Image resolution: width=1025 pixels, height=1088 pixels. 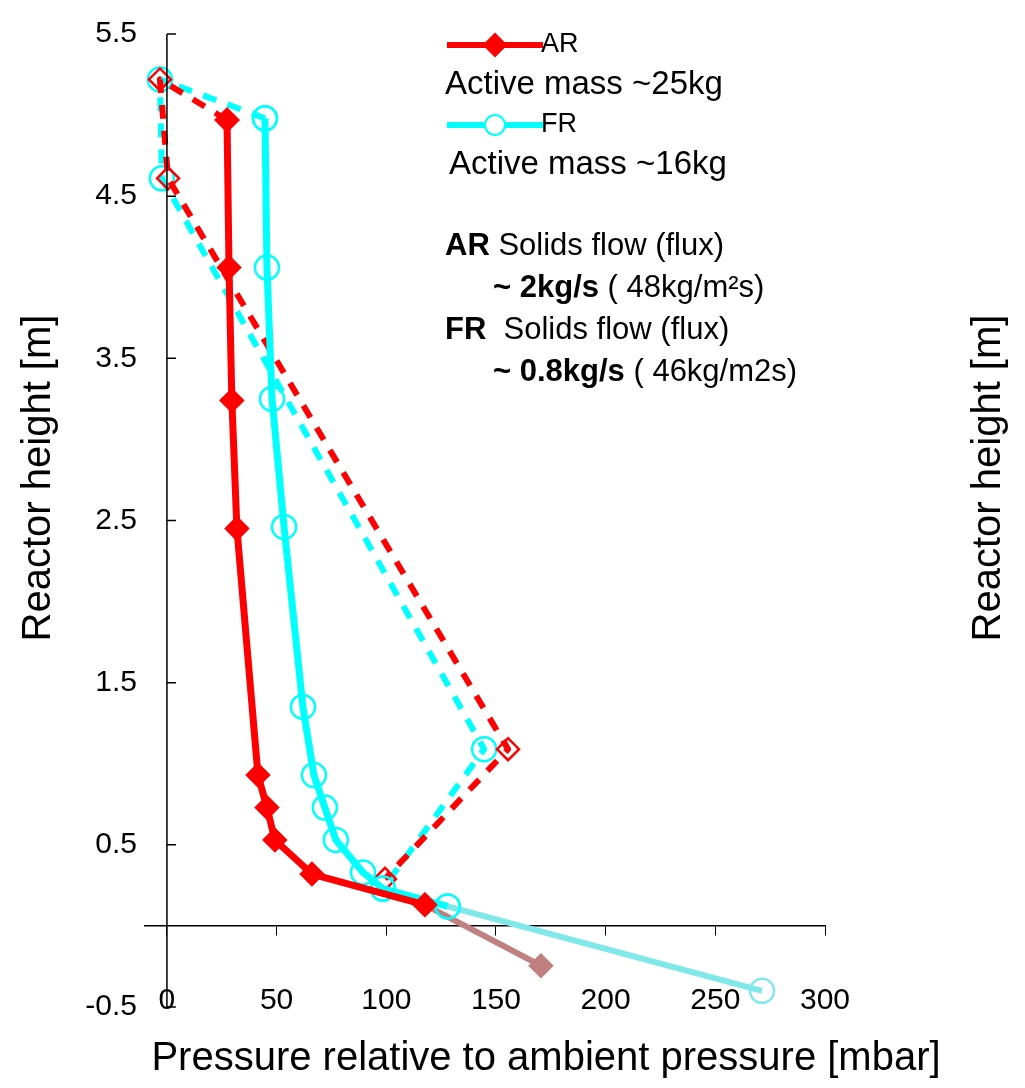 I want to click on legend-label: FR, so click(x=559, y=123).